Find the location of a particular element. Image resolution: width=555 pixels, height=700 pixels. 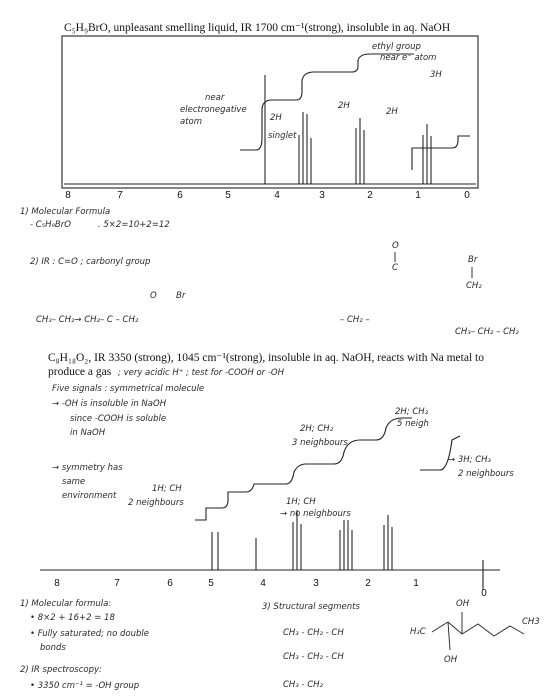

note: • Fully saturated; no double is located at coordinates (89, 634).